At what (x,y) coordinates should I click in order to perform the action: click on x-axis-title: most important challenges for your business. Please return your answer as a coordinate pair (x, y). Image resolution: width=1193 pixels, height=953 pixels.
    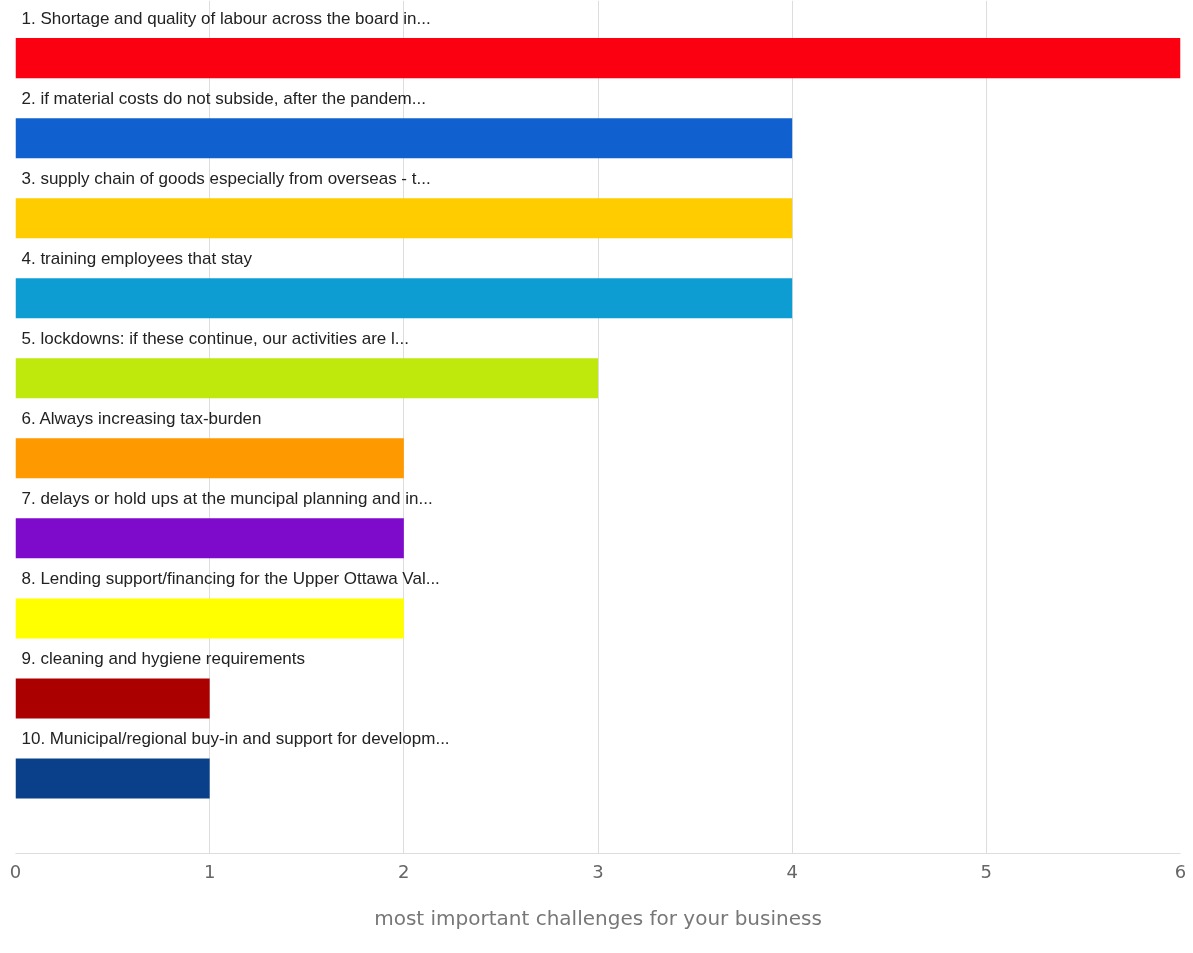
    Looking at the image, I should click on (598, 917).